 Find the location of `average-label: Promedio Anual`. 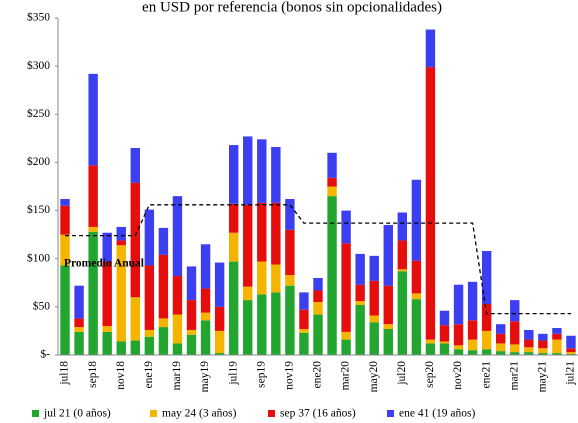

average-label: Promedio Anual is located at coordinates (104, 264).